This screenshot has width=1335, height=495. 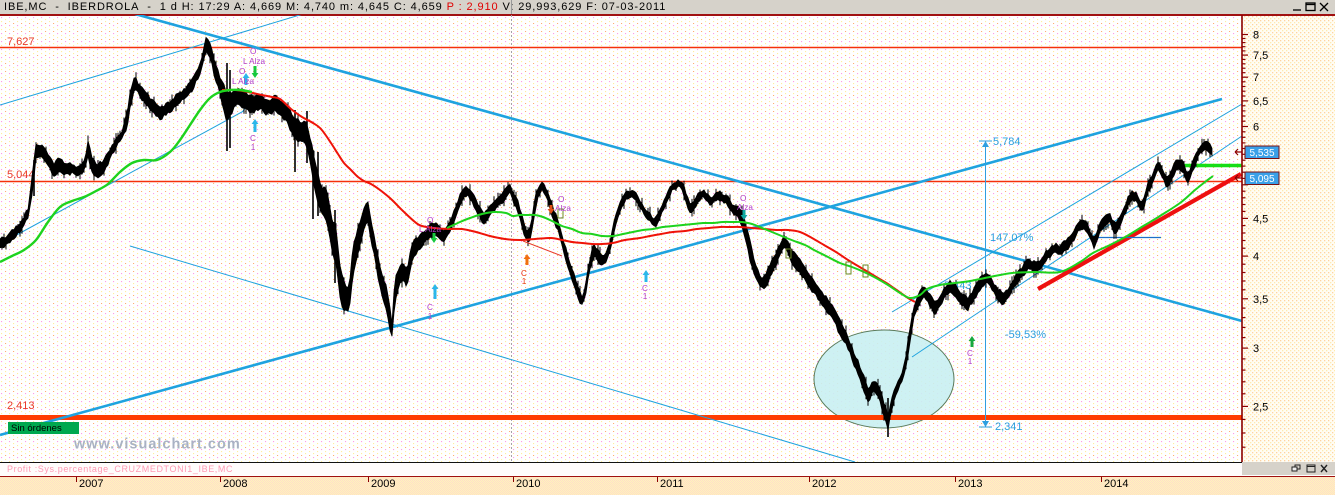 What do you see at coordinates (1261, 153) in the screenshot?
I see `svg-text: 5,535` at bounding box center [1261, 153].